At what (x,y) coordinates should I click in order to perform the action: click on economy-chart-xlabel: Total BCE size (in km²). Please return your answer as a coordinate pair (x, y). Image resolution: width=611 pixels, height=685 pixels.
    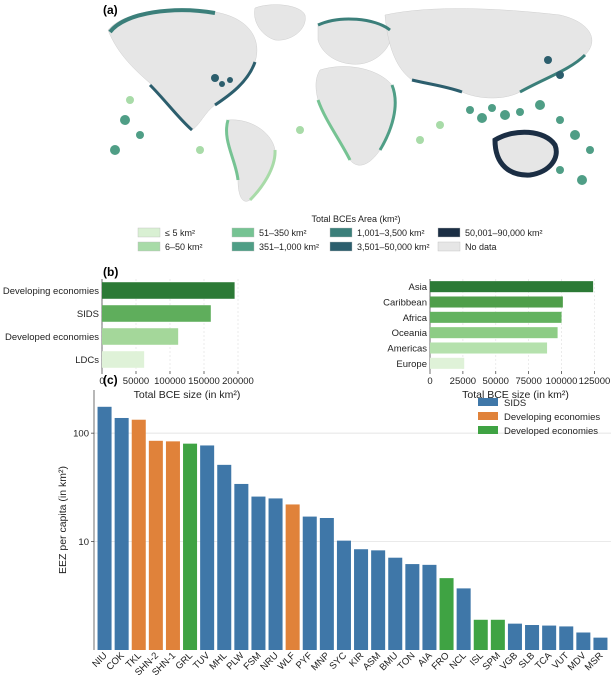
    Looking at the image, I should click on (187, 395).